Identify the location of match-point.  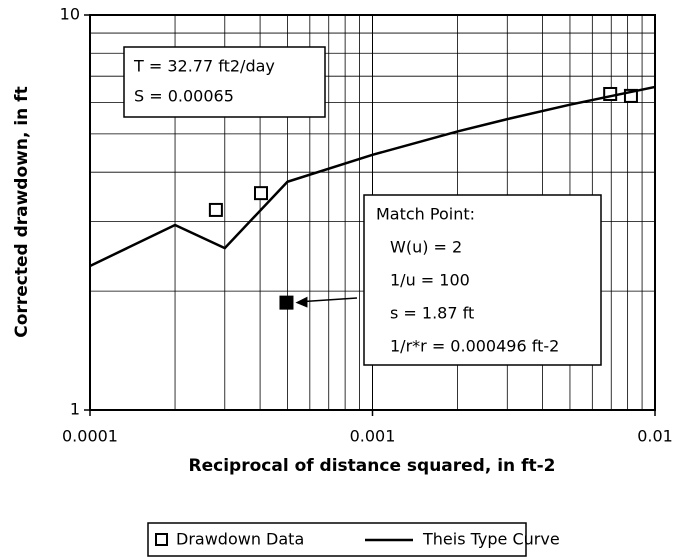
(286, 302).